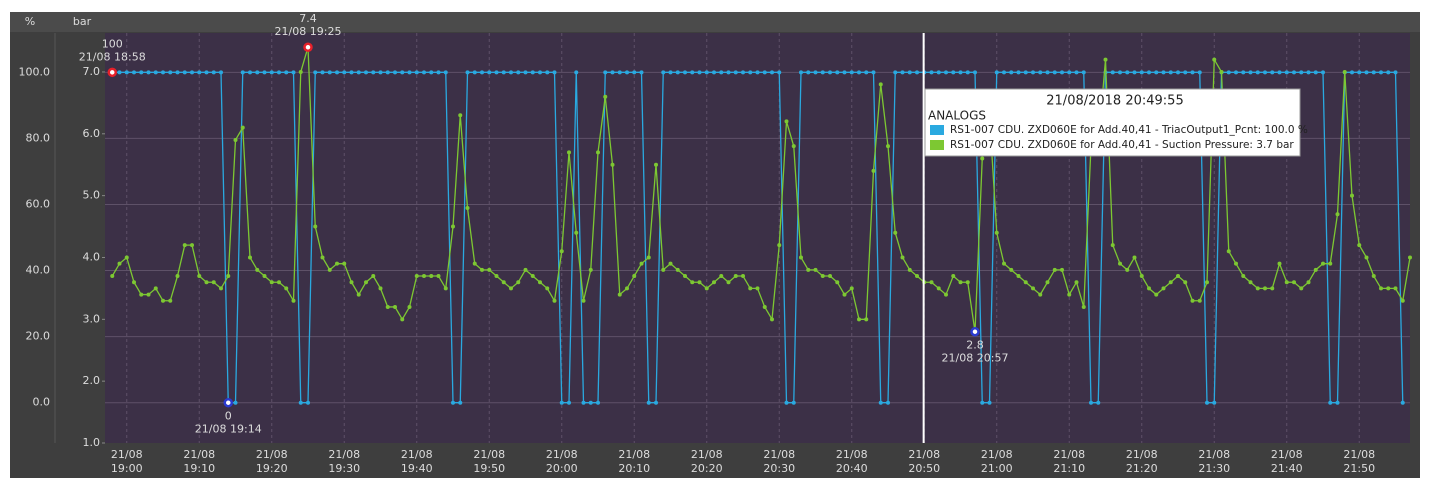 The height and width of the screenshot is (493, 1431). I want to click on x-tick-time: 19:40, so click(417, 468).